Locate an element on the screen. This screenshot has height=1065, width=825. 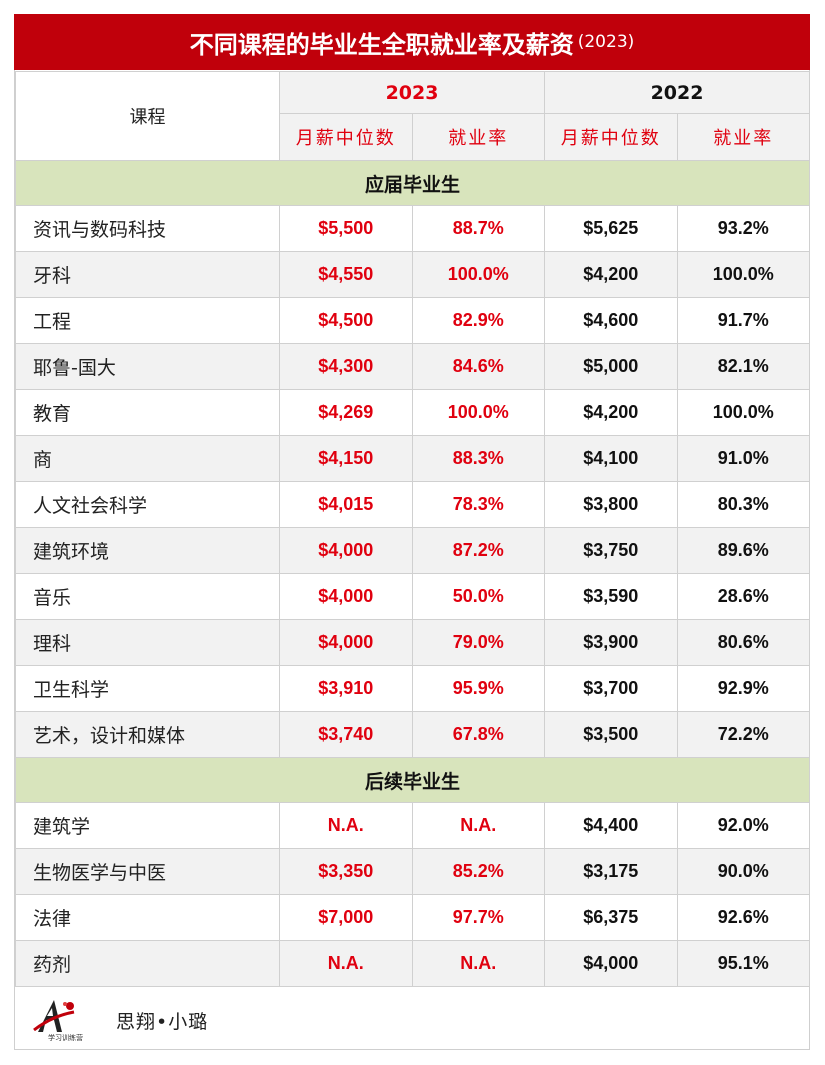
section-row: 后续毕业生 is located at coordinates (412, 780).